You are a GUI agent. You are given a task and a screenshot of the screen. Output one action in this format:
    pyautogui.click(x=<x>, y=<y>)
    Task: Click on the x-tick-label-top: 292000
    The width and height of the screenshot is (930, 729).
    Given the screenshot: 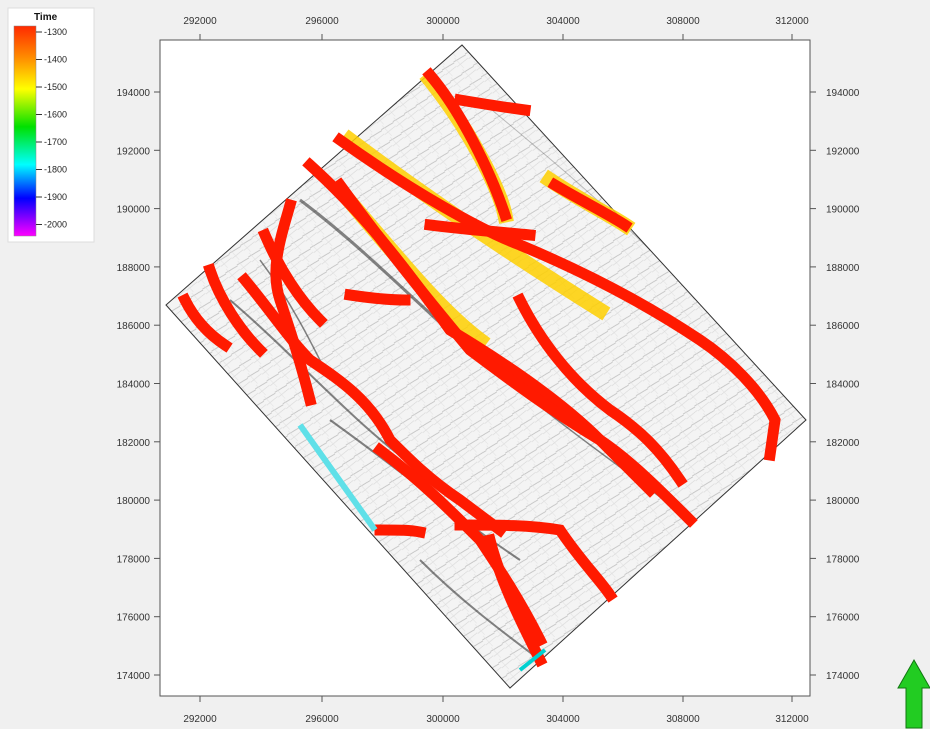 What is the action you would take?
    pyautogui.click(x=200, y=21)
    